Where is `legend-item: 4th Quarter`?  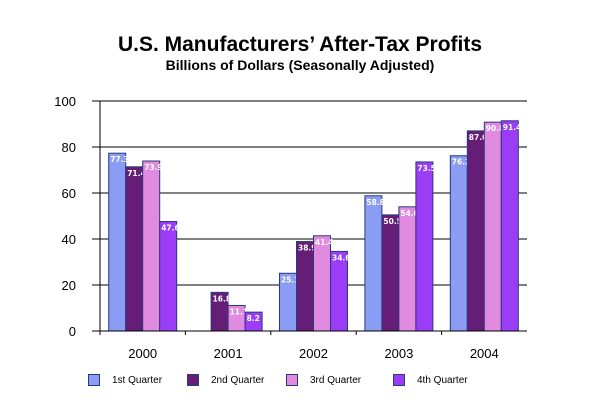
legend-item: 4th Quarter is located at coordinates (430, 380).